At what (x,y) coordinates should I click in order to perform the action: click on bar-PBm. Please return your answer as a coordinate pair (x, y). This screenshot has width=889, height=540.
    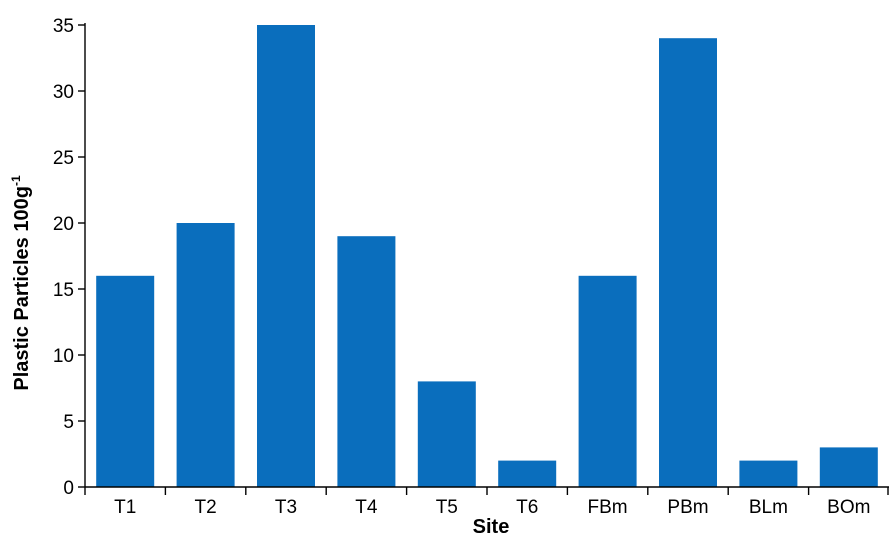
    Looking at the image, I should click on (688, 262).